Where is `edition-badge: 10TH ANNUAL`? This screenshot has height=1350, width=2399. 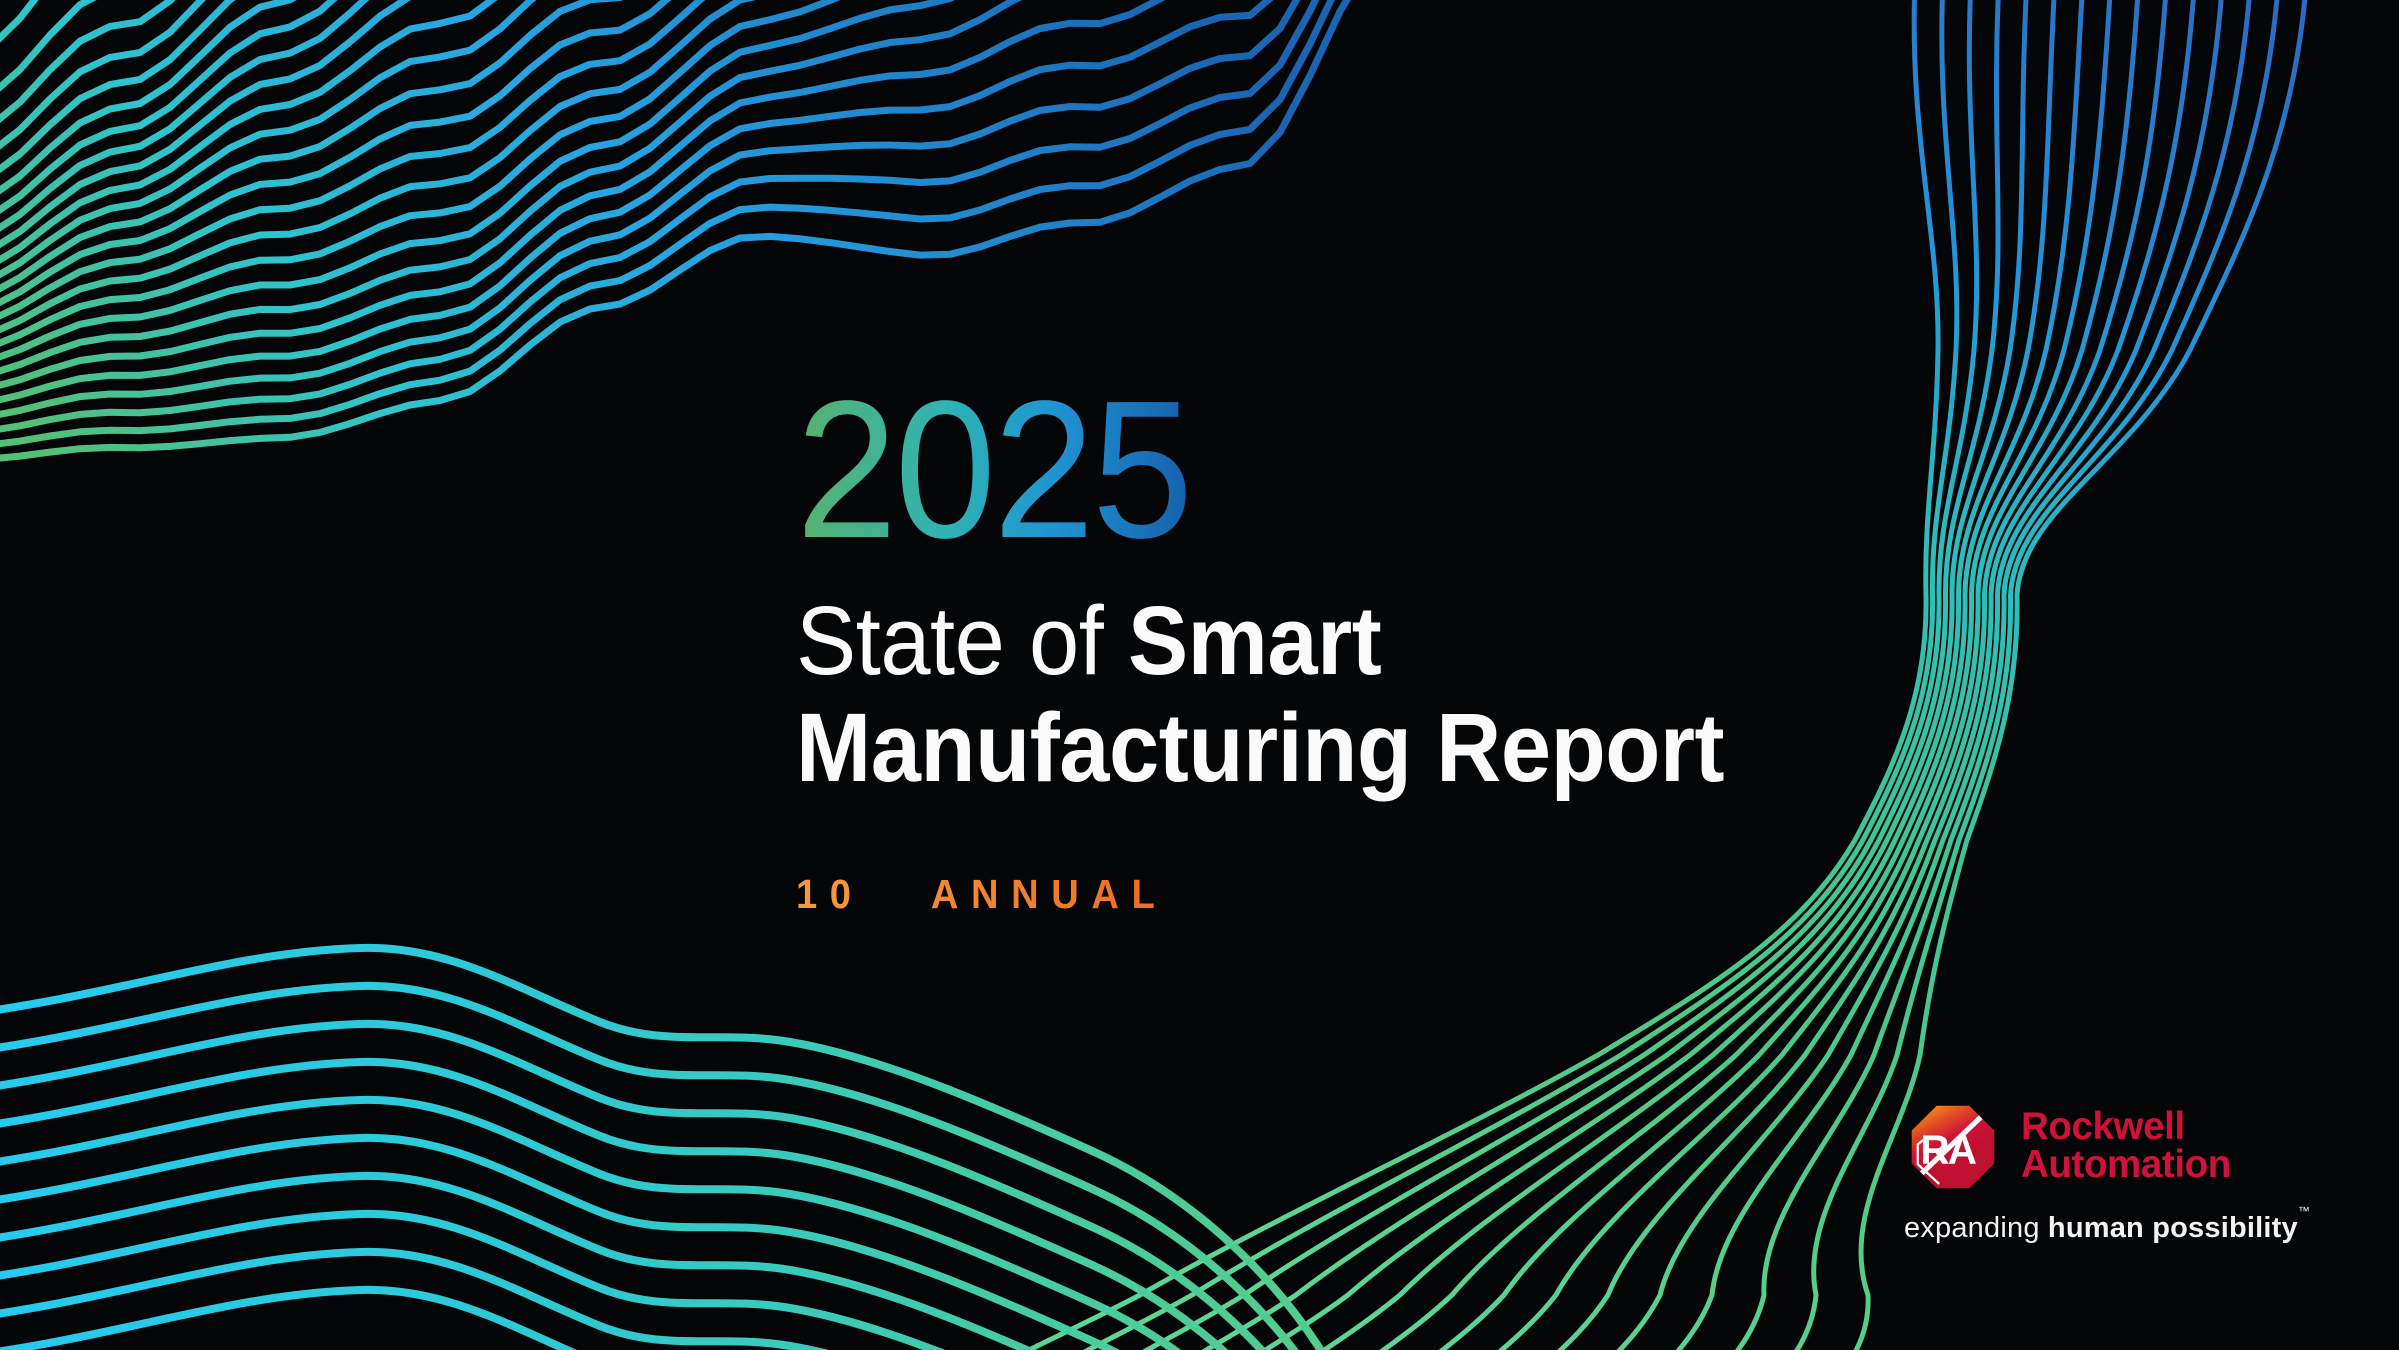 edition-badge: 10TH ANNUAL is located at coordinates (981, 894).